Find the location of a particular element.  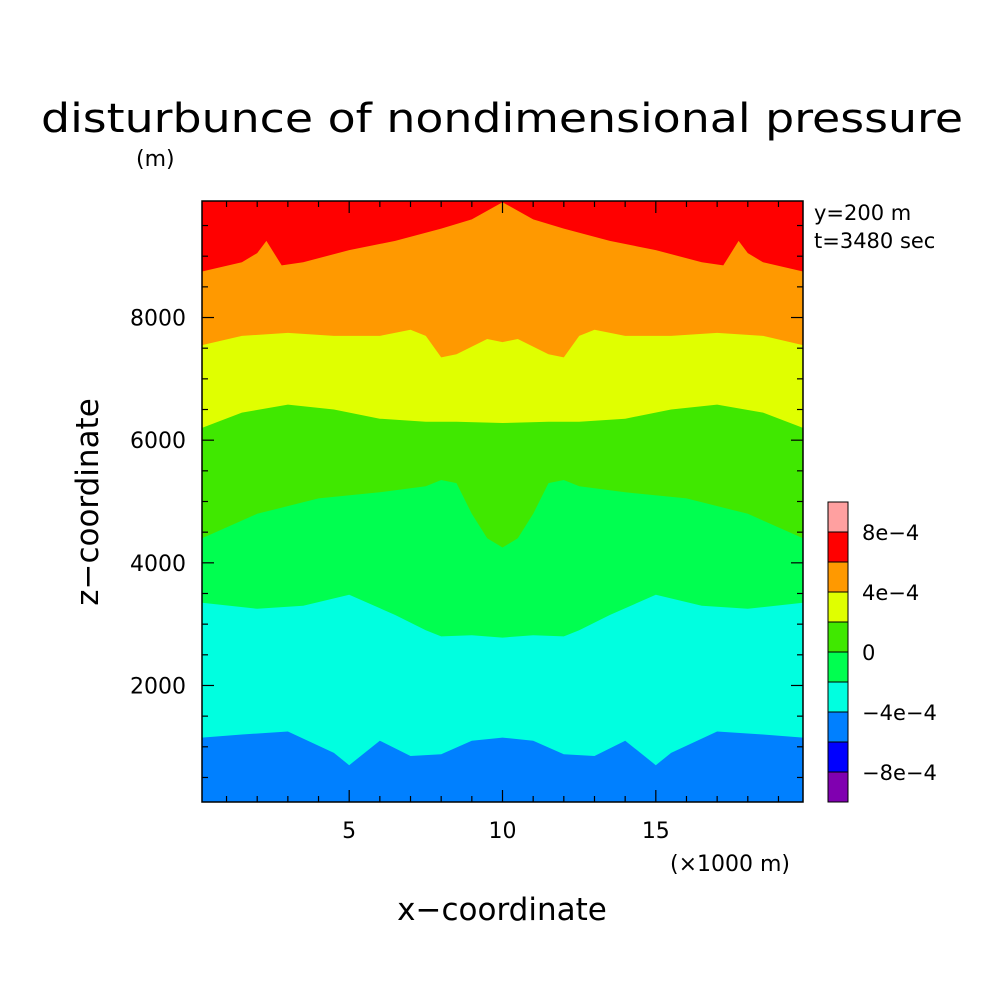

y-axis-label: z−coordinate is located at coordinates (88, 502).